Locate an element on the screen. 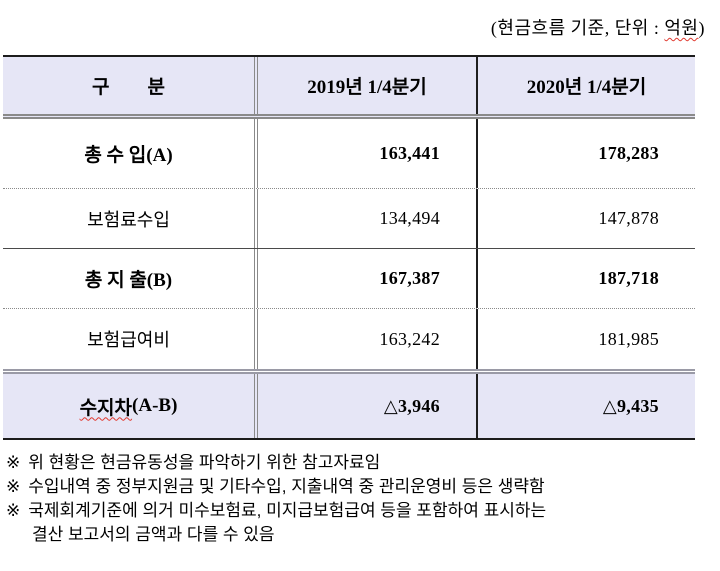 The image size is (720, 571). premium-income-2020: 147,878 is located at coordinates (628, 218).